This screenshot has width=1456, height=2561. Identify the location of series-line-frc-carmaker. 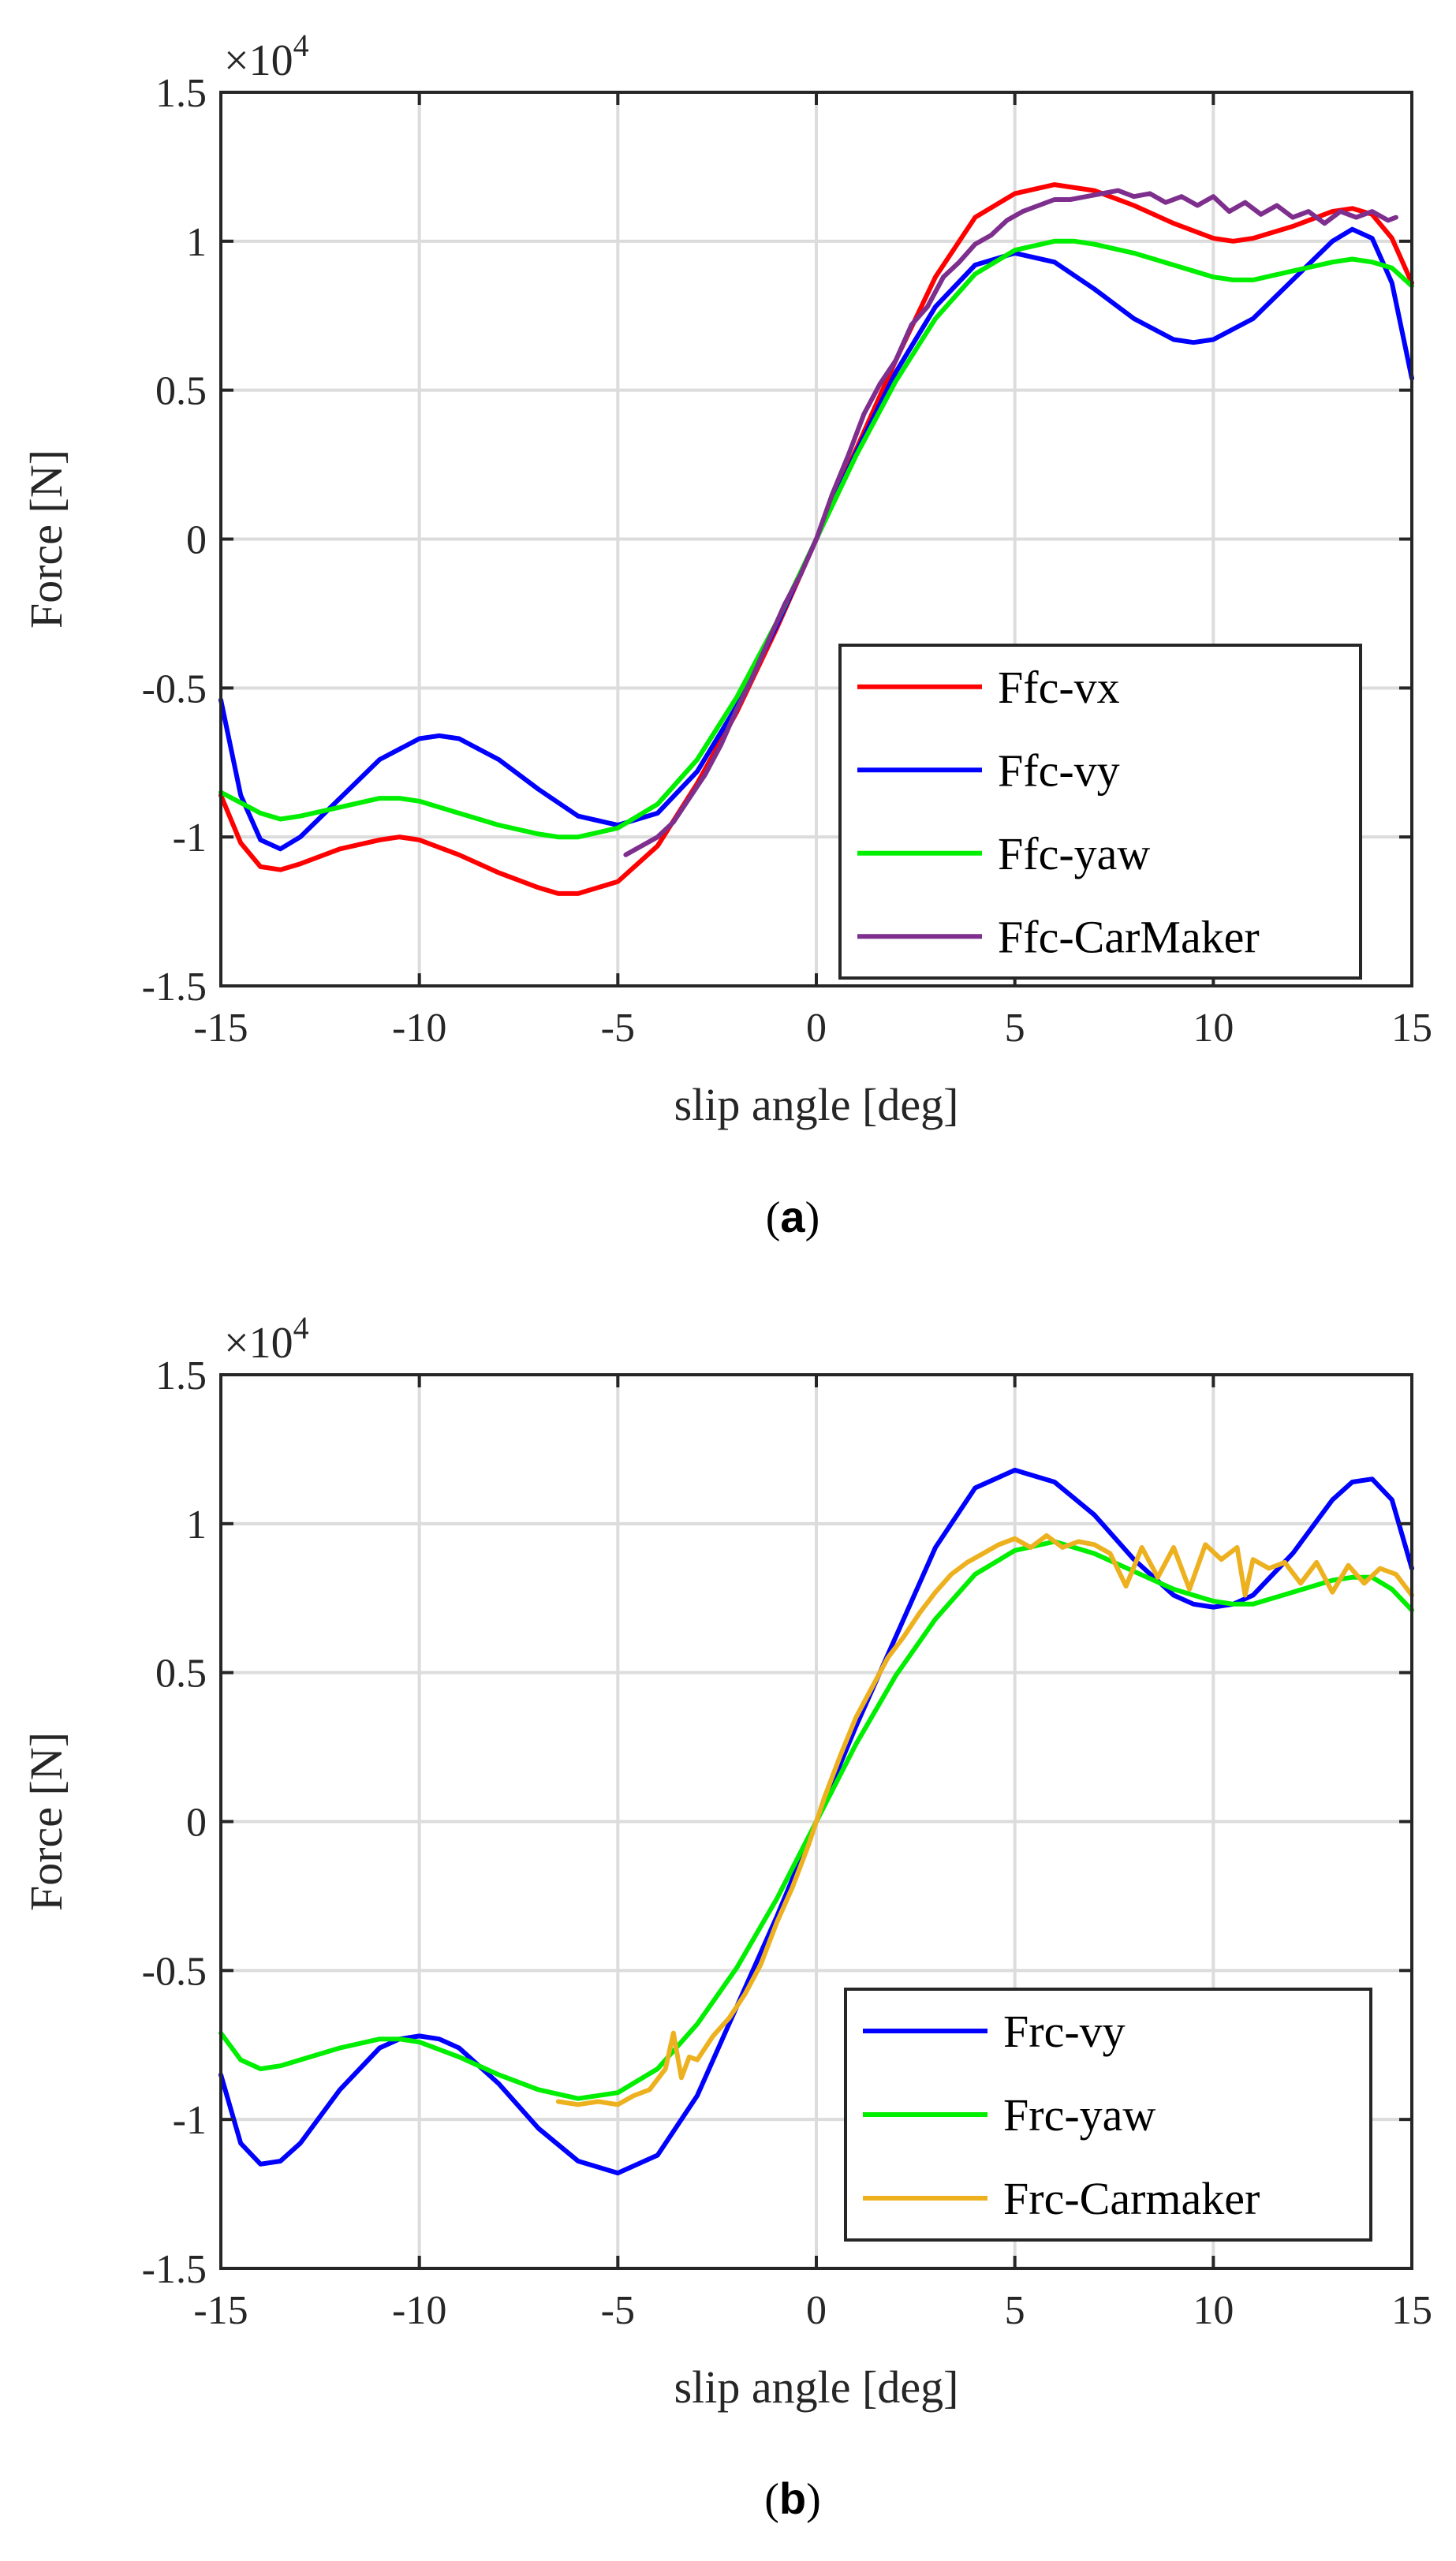
(984, 1820).